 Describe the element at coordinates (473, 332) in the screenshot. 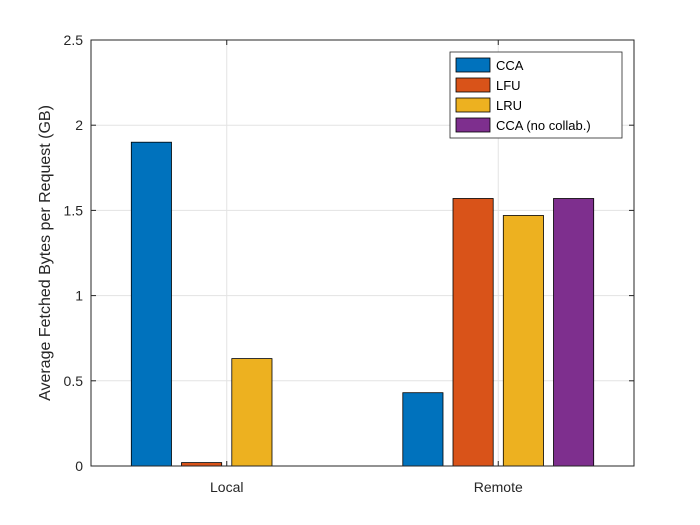

I see `bar-lfu-remote` at that location.